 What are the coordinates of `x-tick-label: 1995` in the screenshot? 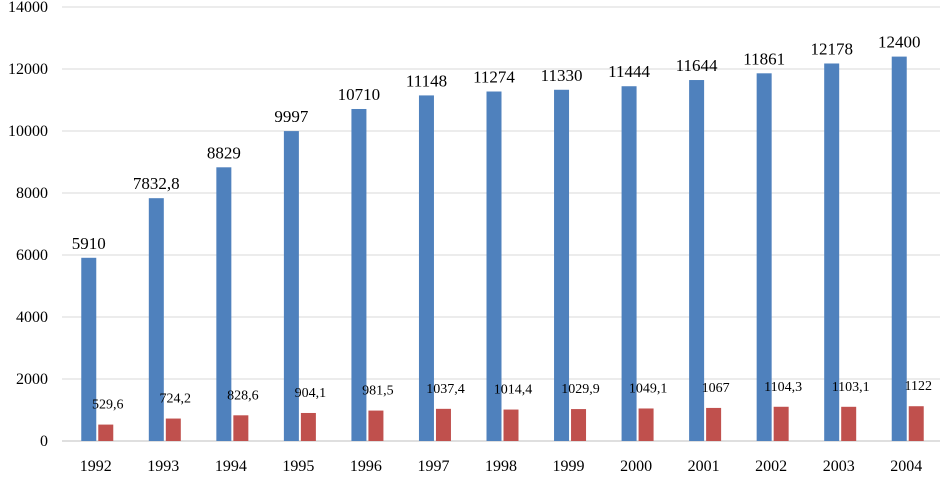 It's located at (298, 466).